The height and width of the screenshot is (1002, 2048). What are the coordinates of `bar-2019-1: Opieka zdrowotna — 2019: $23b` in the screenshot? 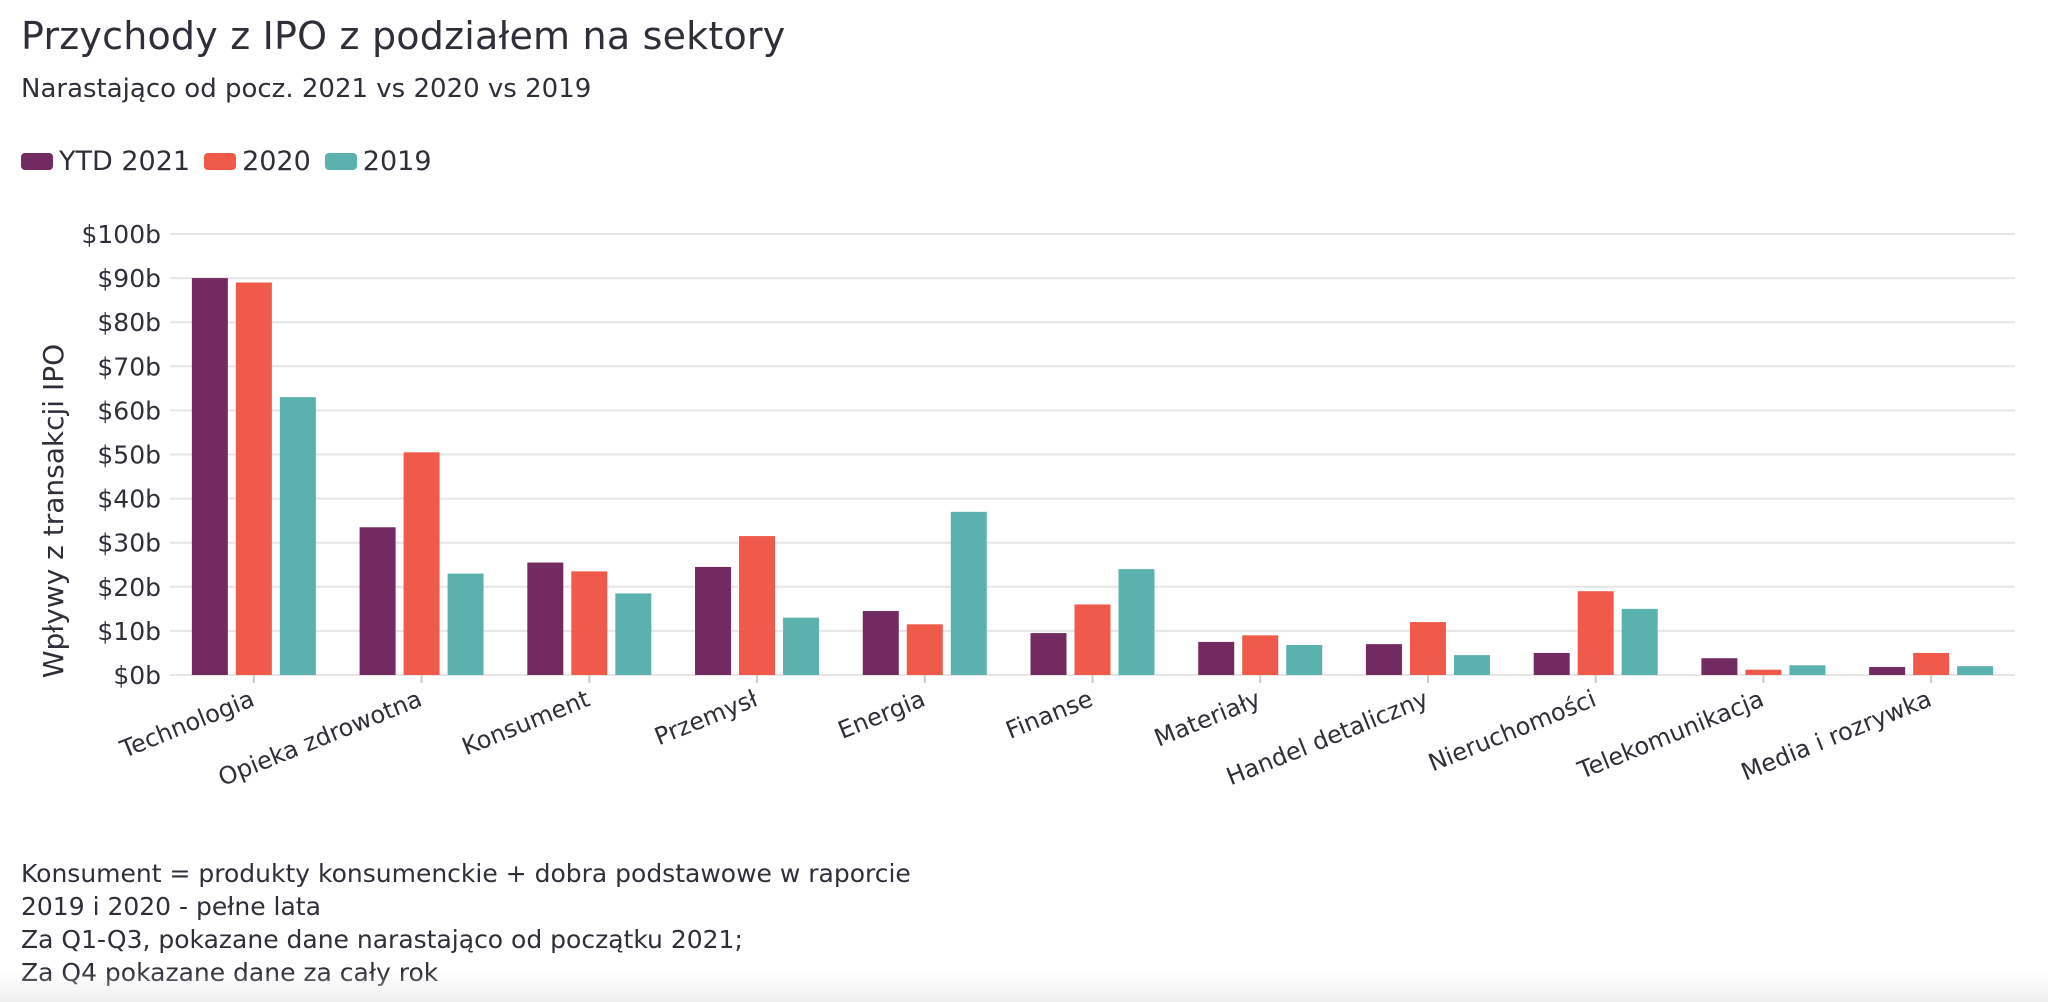 It's located at (465, 624).